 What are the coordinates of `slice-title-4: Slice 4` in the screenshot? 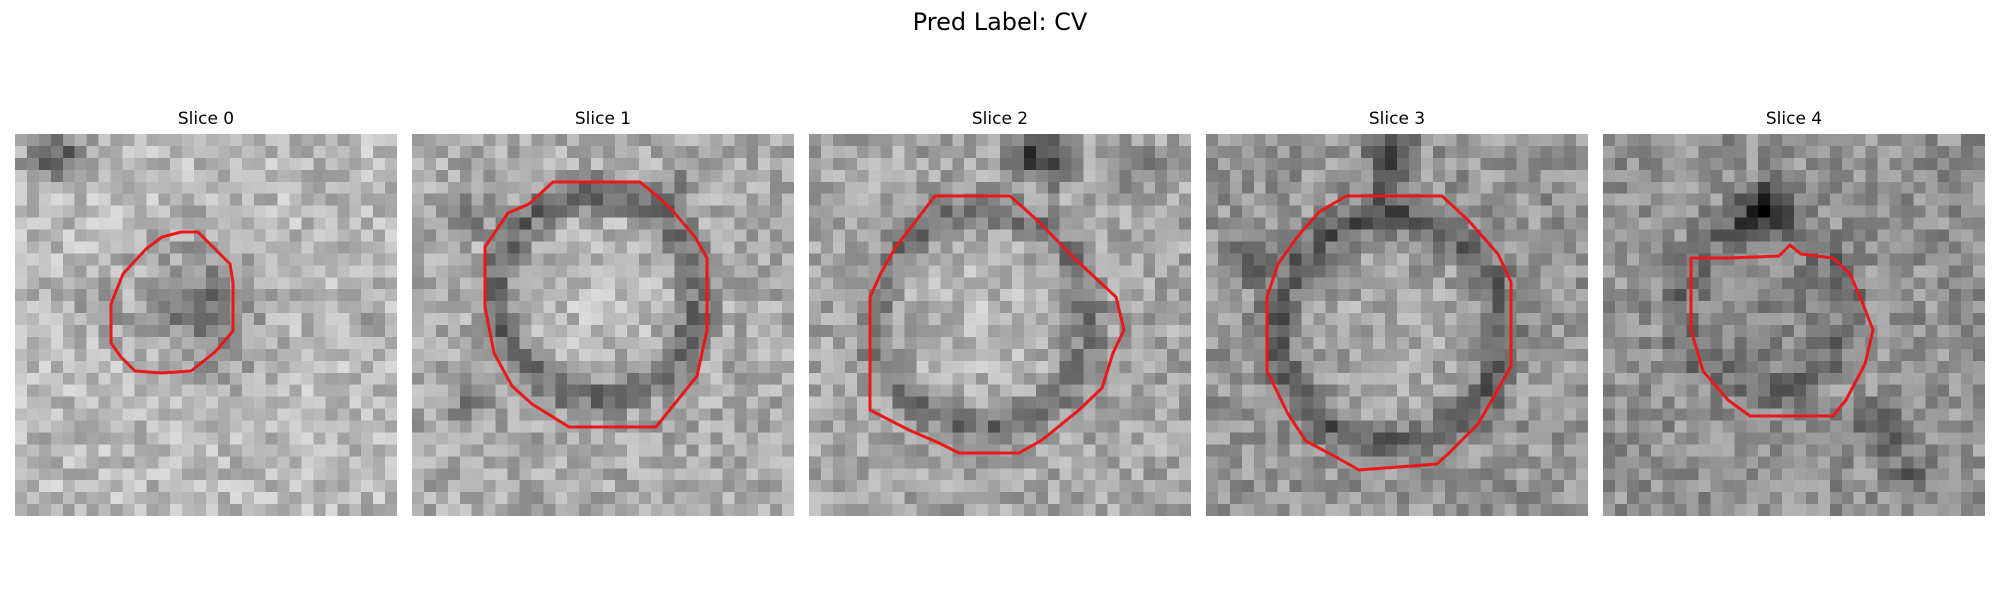 It's located at (1794, 119).